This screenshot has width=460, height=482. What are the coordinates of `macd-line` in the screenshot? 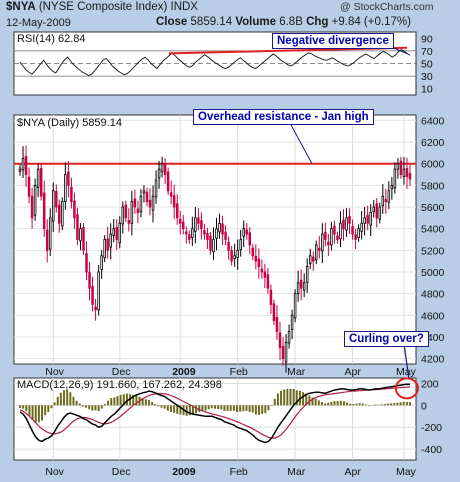 It's located at (215, 413).